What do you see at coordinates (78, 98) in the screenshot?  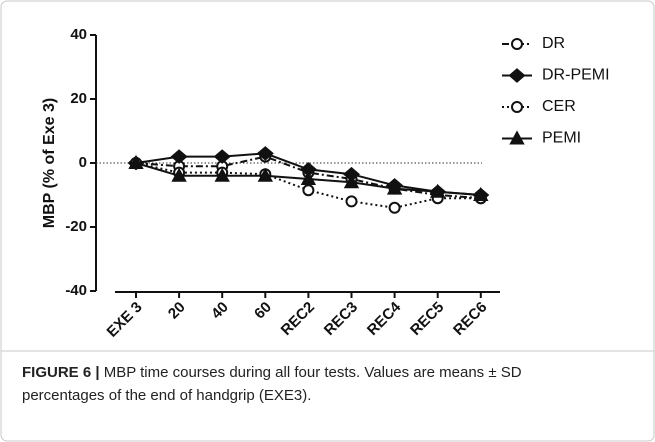 I see `y-tick-label: 20` at bounding box center [78, 98].